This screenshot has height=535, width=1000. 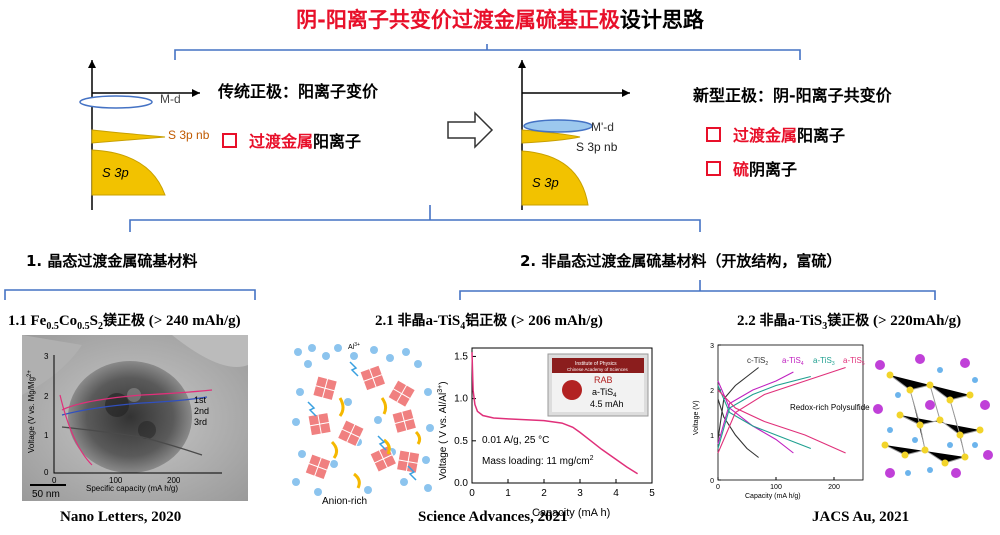 I want to click on series-line, so click(x=554, y=413).